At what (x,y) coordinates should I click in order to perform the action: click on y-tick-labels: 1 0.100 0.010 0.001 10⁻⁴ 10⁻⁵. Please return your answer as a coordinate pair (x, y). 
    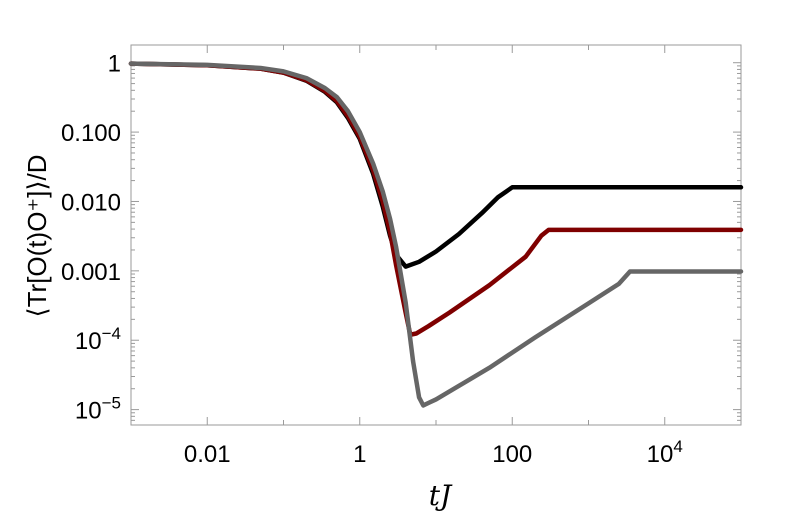
    Looking at the image, I should click on (91, 238).